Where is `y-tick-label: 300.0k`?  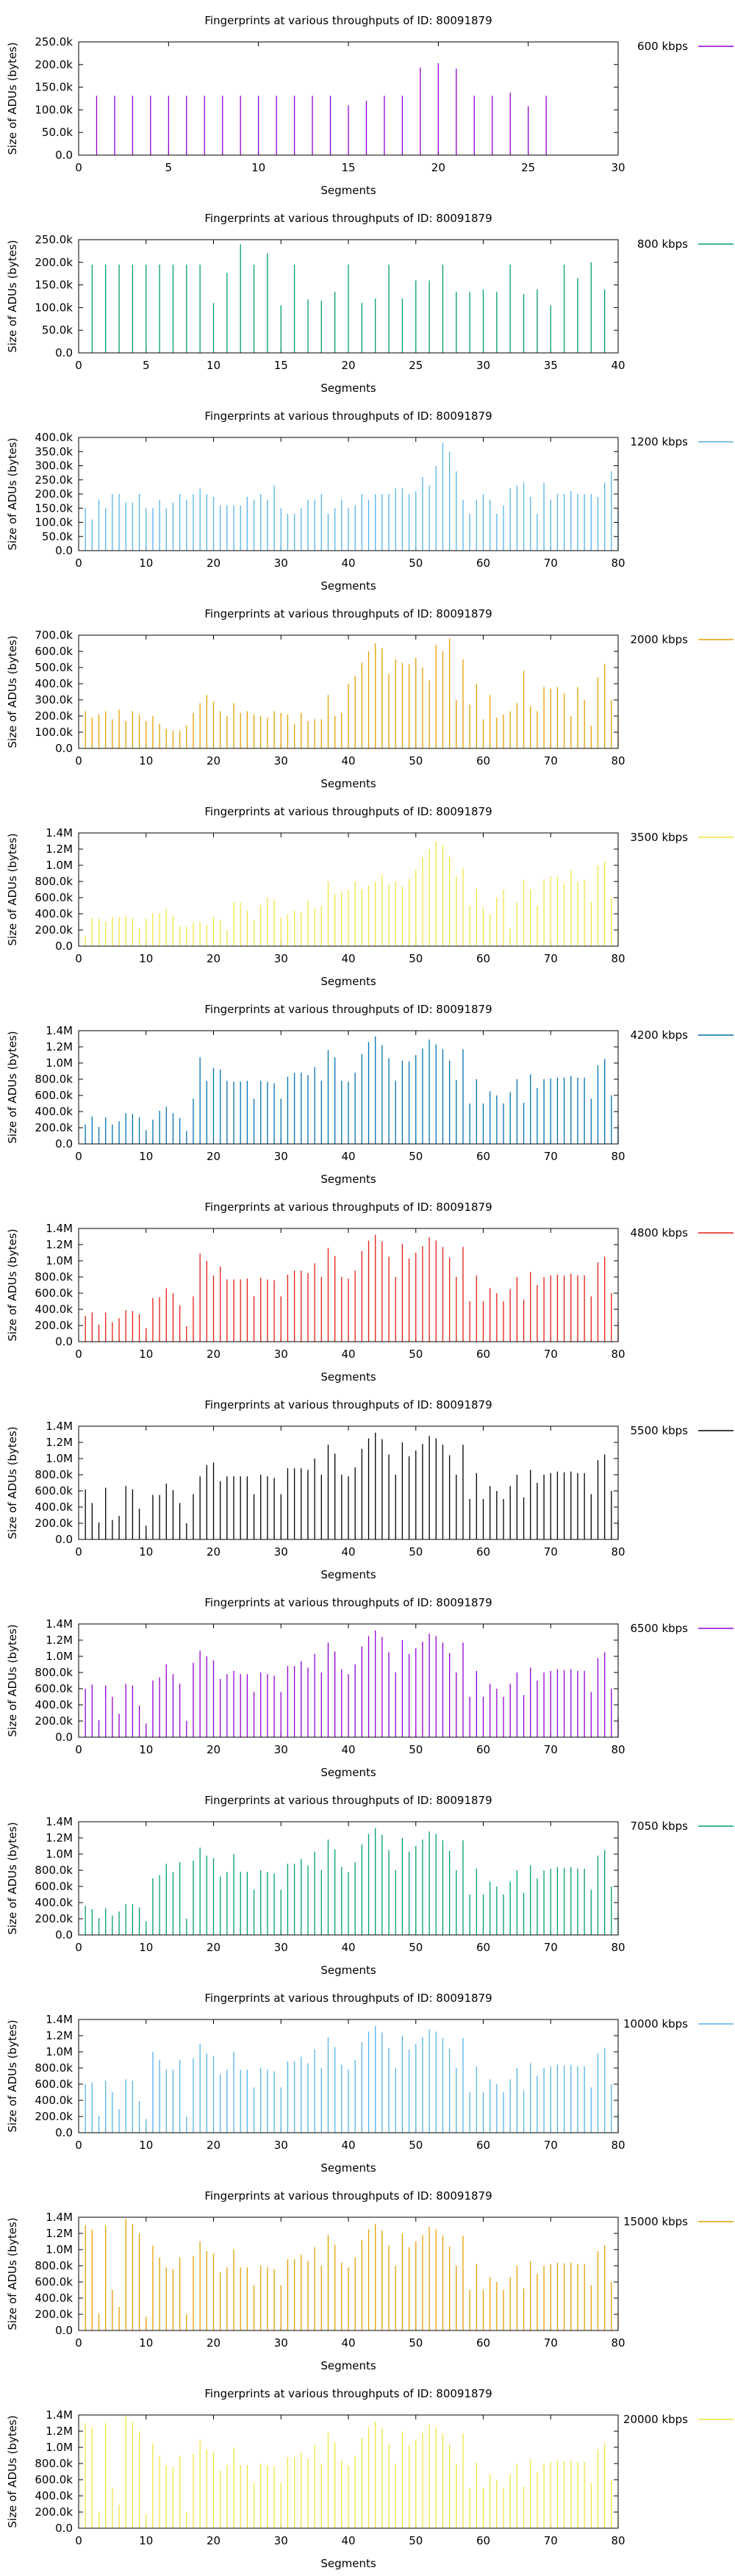 y-tick-label: 300.0k is located at coordinates (54, 466).